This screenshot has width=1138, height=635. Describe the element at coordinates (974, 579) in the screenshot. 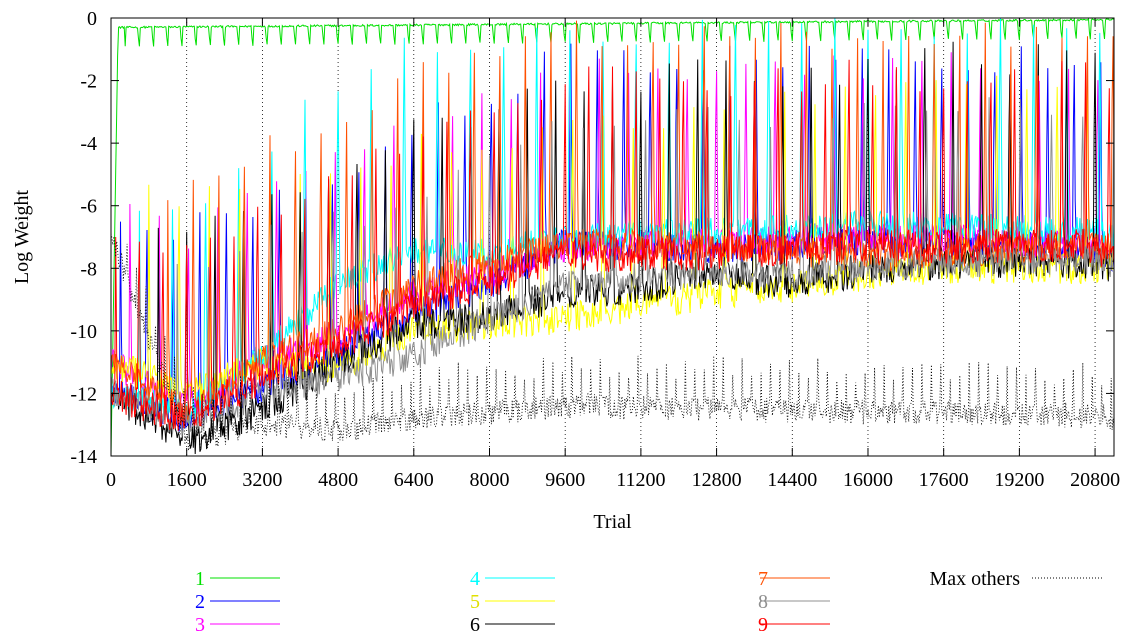

I see `legend-label: Max others` at that location.